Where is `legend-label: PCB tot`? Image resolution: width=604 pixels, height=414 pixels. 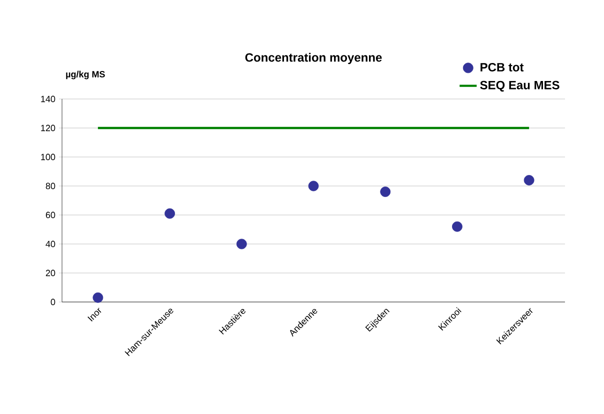 legend-label: PCB tot is located at coordinates (502, 67).